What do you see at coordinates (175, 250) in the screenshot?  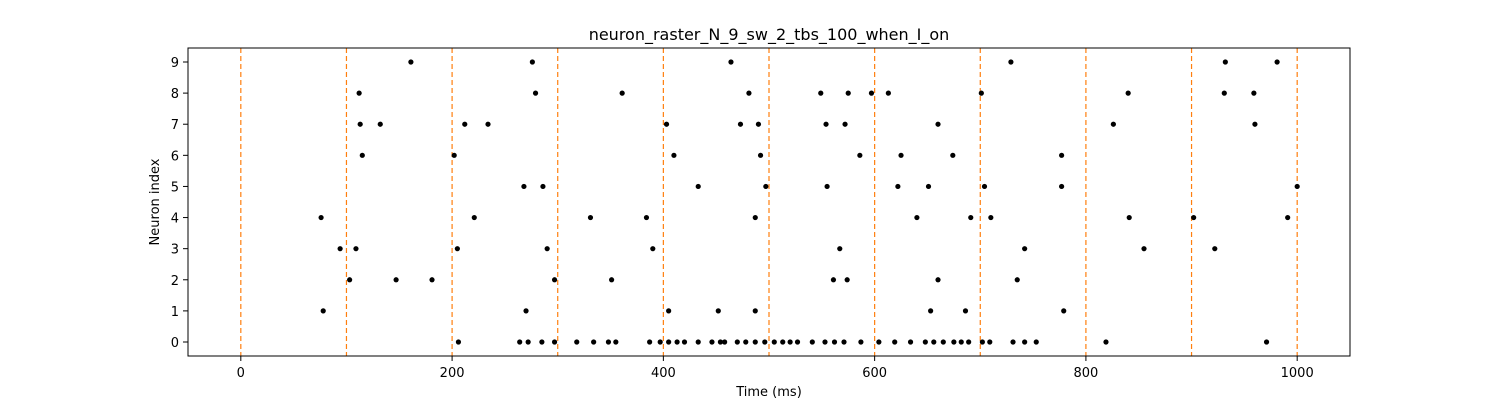 I see `y-tick-label: 3` at bounding box center [175, 250].